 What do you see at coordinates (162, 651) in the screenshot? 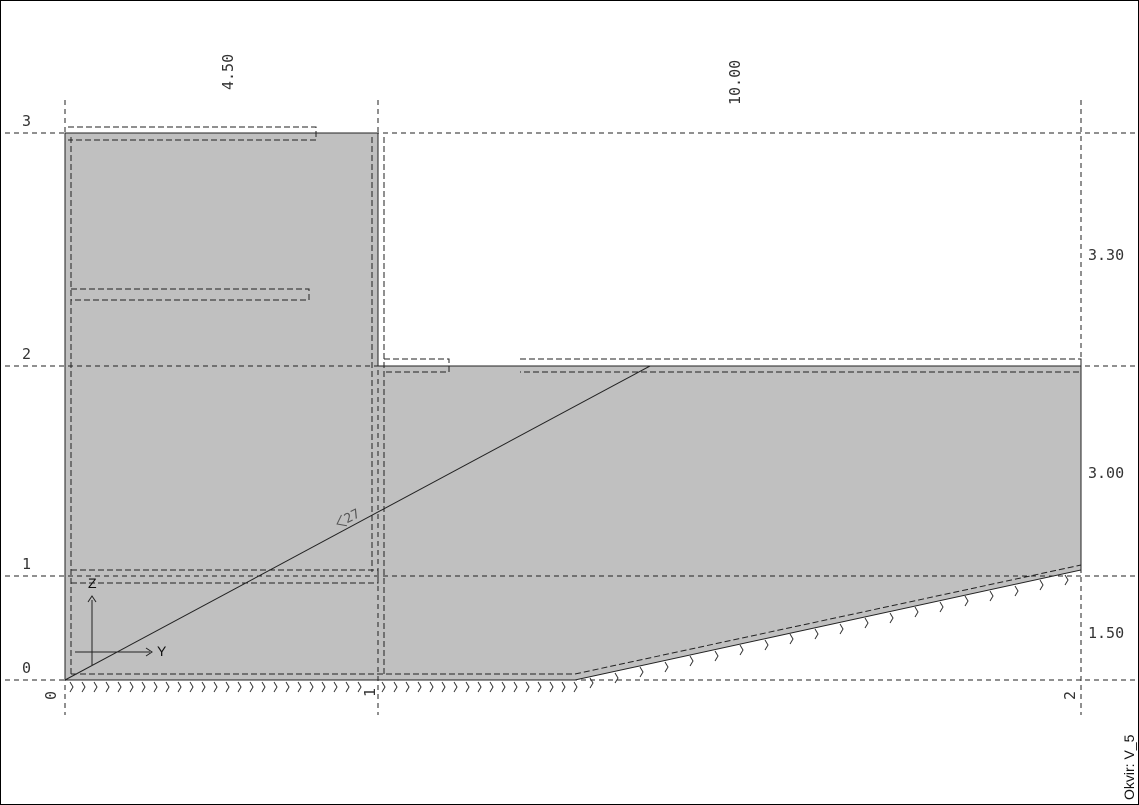
I see `axis-label-y: Y` at bounding box center [162, 651].